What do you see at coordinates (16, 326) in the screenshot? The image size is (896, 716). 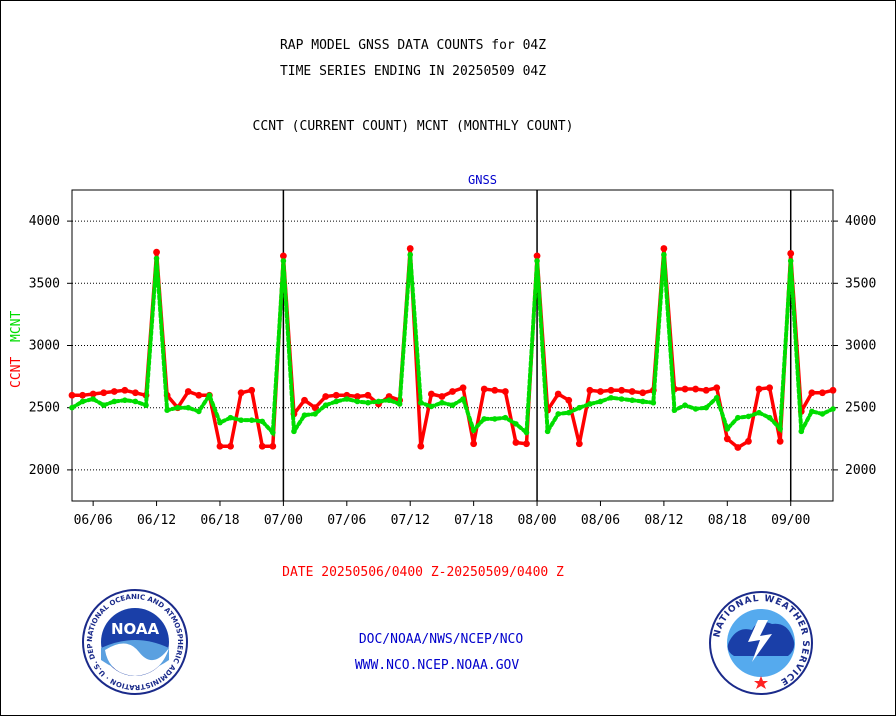 I see `y-axis-label-mcnt: MCNT` at bounding box center [16, 326].